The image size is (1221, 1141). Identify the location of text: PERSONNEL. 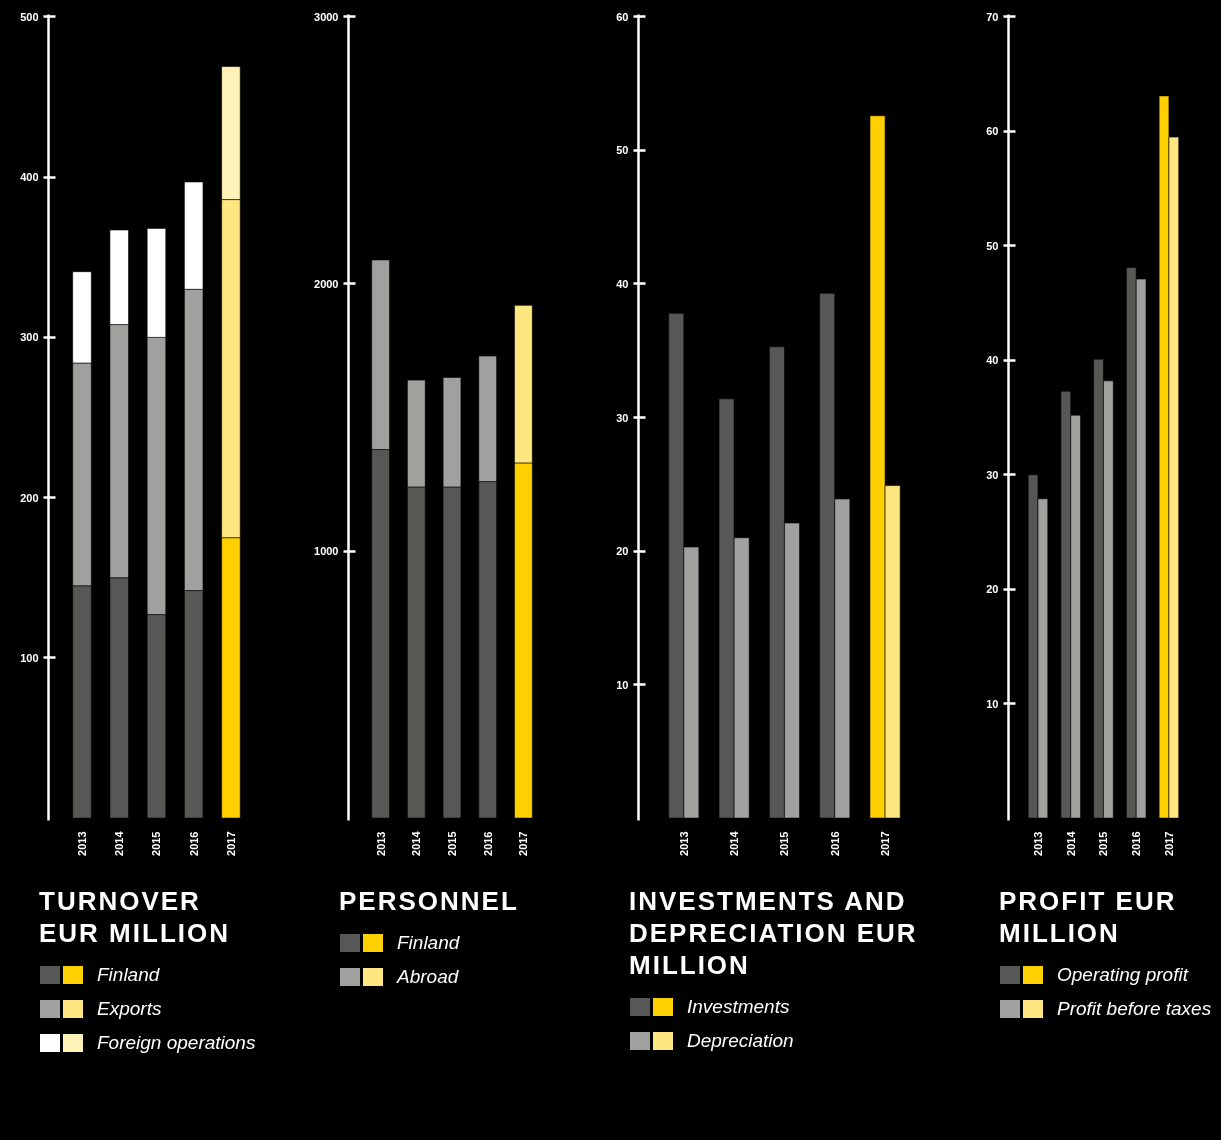
(429, 901).